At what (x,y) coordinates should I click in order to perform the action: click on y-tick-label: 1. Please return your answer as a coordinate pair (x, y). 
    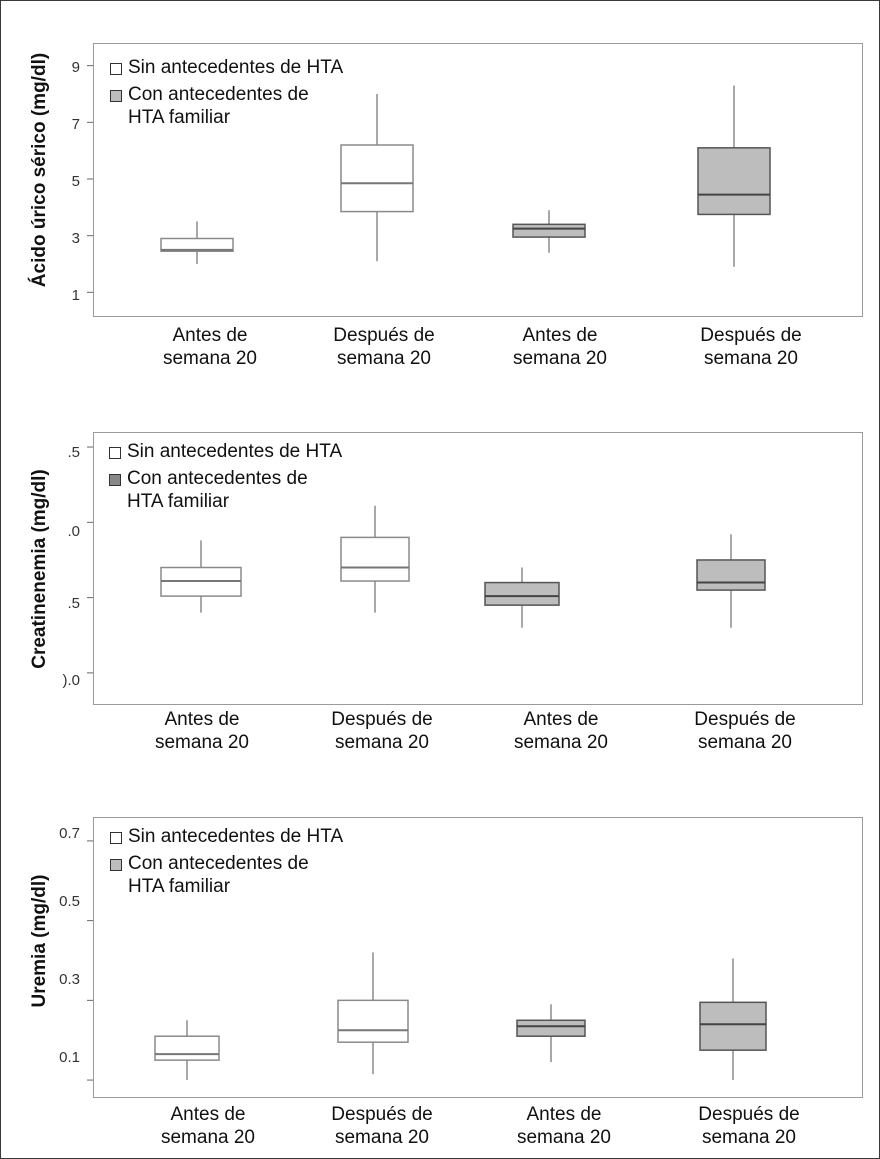
    Looking at the image, I should click on (75, 295).